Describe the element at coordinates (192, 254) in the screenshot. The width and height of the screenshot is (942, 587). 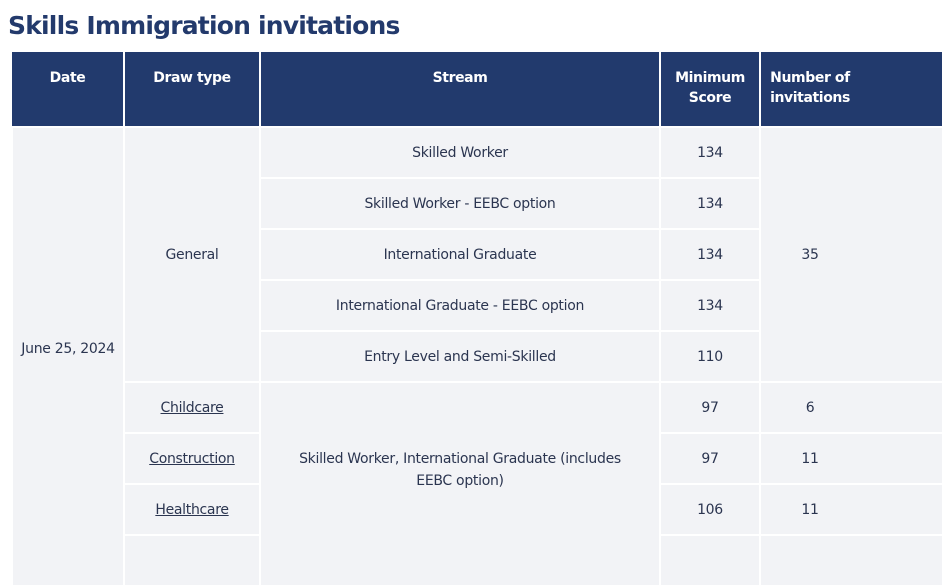
I see `draw-type-general: General` at that location.